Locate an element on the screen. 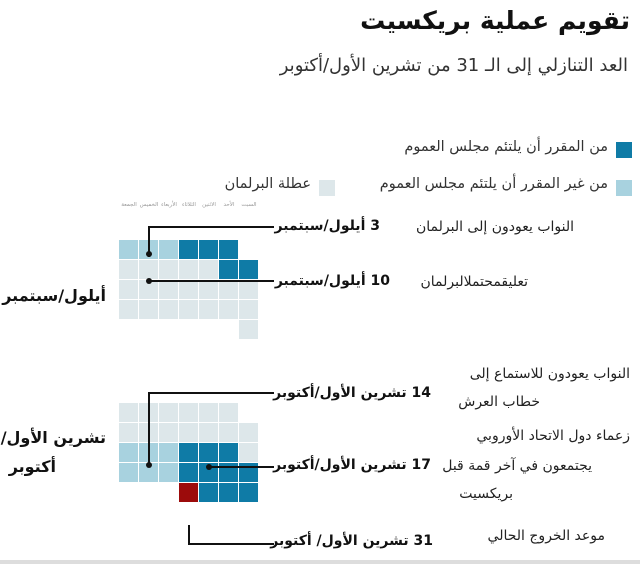 This screenshot has height=564, width=640. leader-oct17-horizontal is located at coordinates (242, 467).